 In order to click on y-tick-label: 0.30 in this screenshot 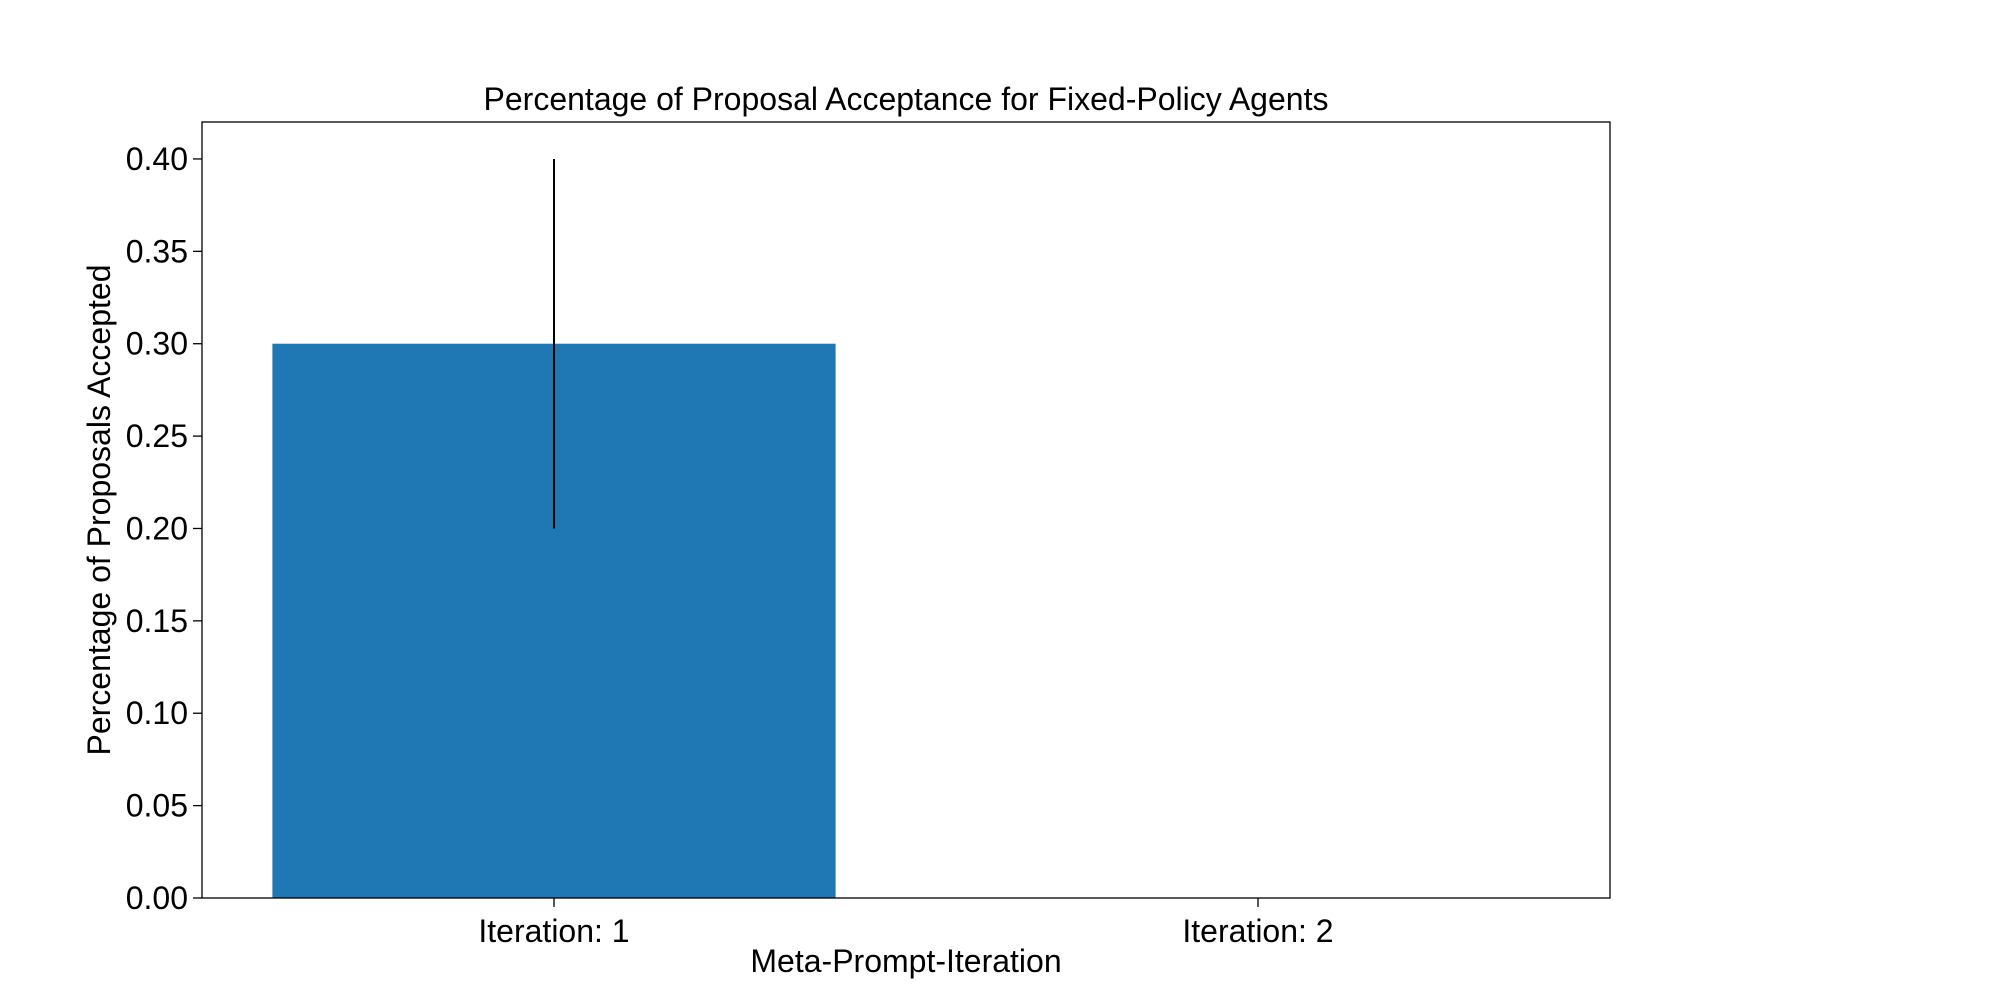, I will do `click(157, 344)`.